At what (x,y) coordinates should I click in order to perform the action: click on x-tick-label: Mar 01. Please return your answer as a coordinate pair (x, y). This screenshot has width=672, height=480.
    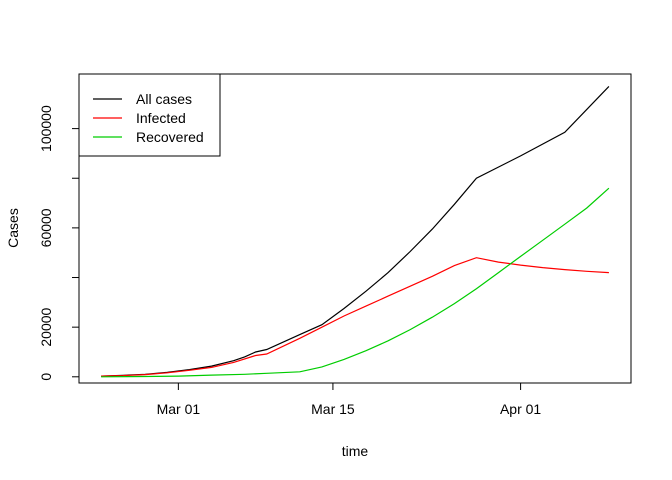
    Looking at the image, I should click on (179, 409).